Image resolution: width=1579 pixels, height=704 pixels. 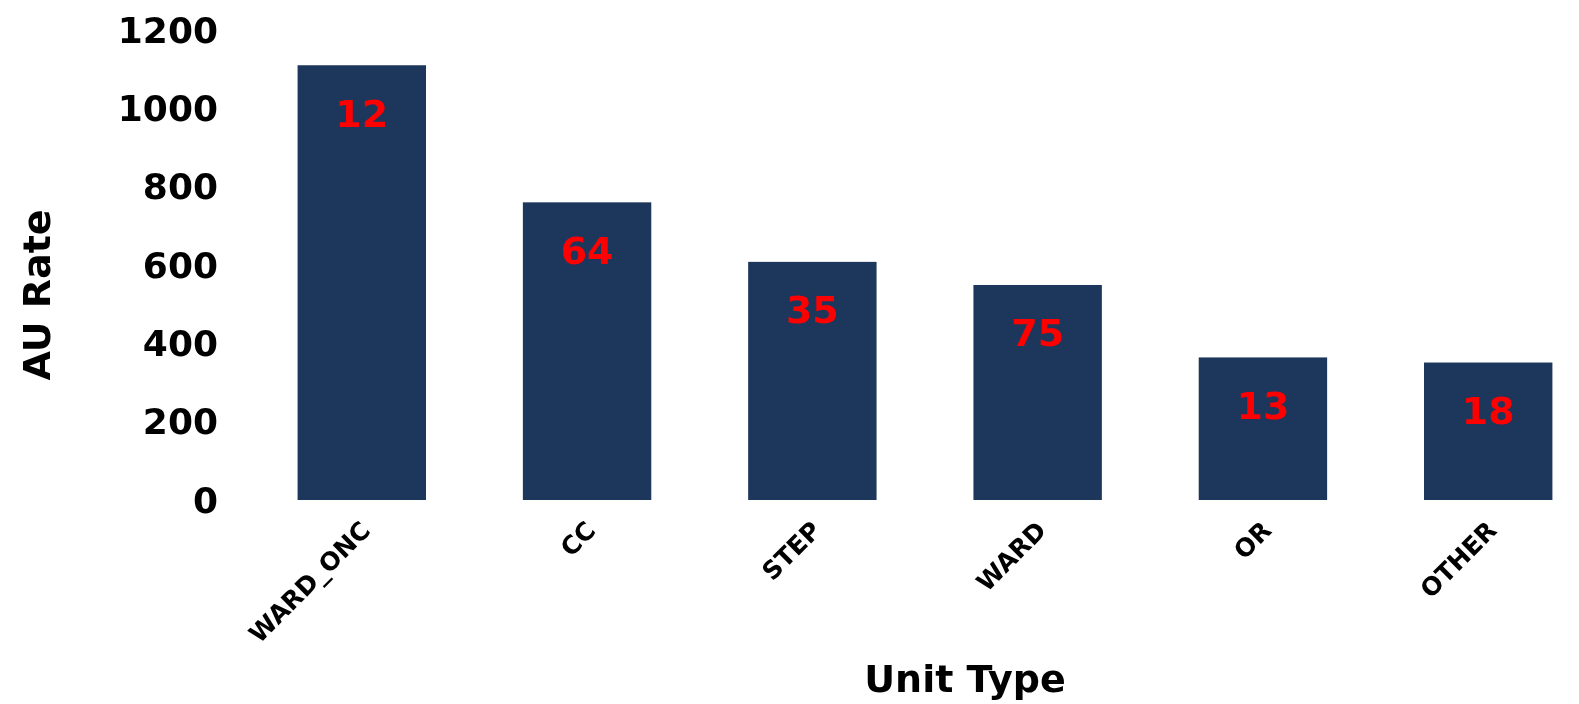 I want to click on y-axis-title: AU Rate, so click(x=37, y=295).